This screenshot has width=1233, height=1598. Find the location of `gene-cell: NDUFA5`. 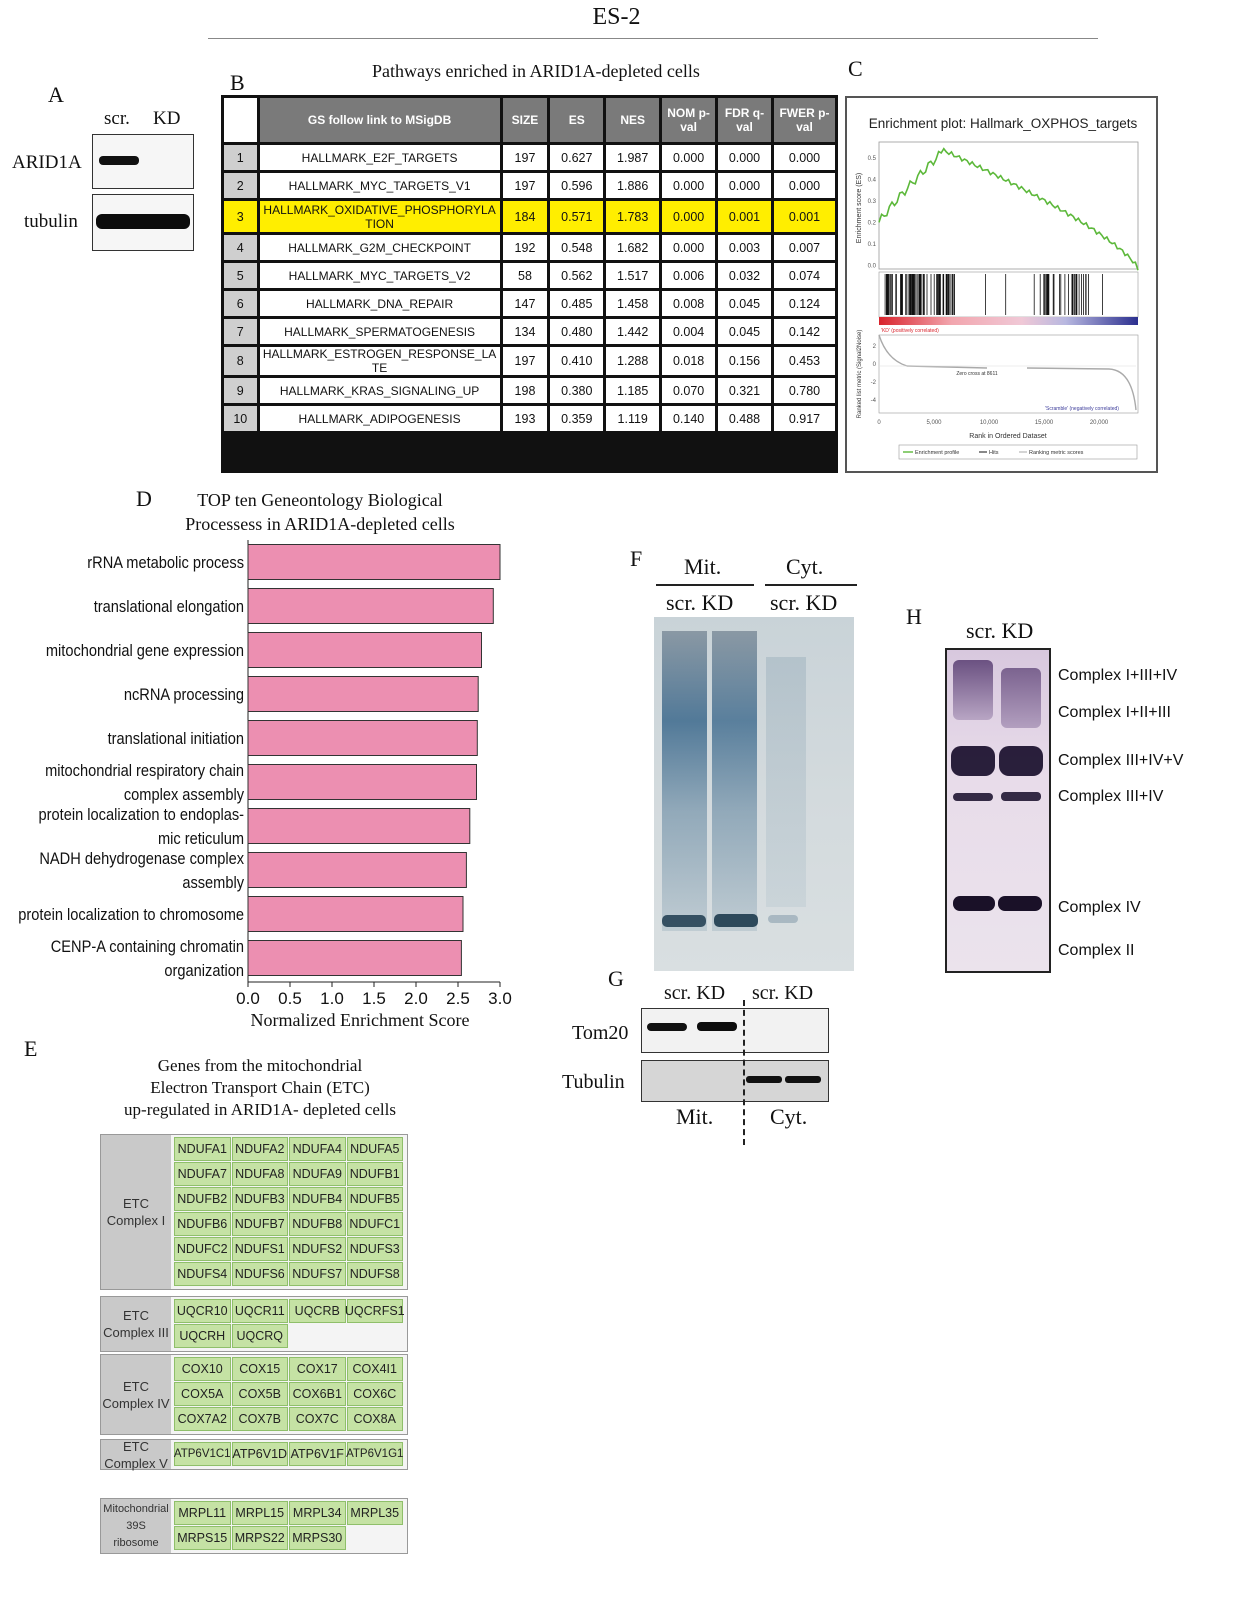

gene-cell: NDUFA5 is located at coordinates (374, 1149).